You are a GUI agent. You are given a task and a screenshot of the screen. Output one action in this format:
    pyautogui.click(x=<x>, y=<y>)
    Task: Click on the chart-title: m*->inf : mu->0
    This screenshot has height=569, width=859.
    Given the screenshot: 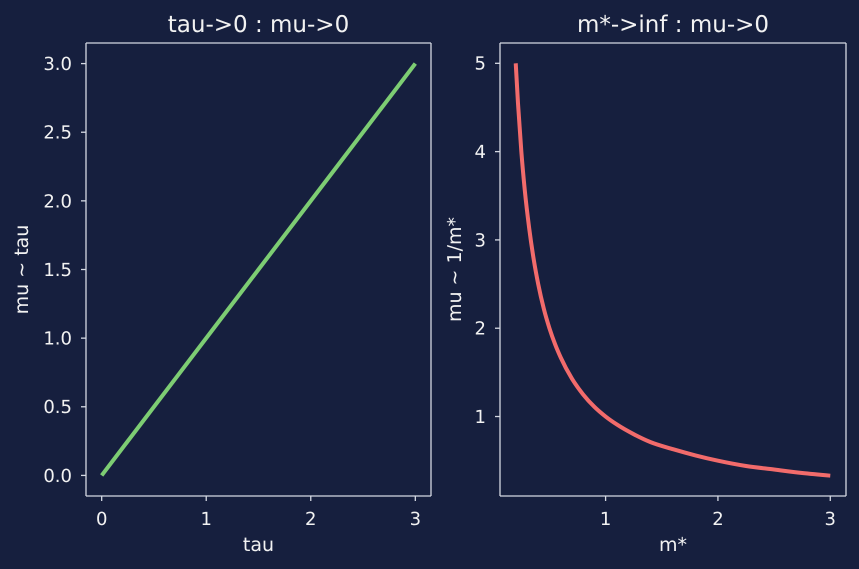 What is the action you would take?
    pyautogui.click(x=673, y=25)
    